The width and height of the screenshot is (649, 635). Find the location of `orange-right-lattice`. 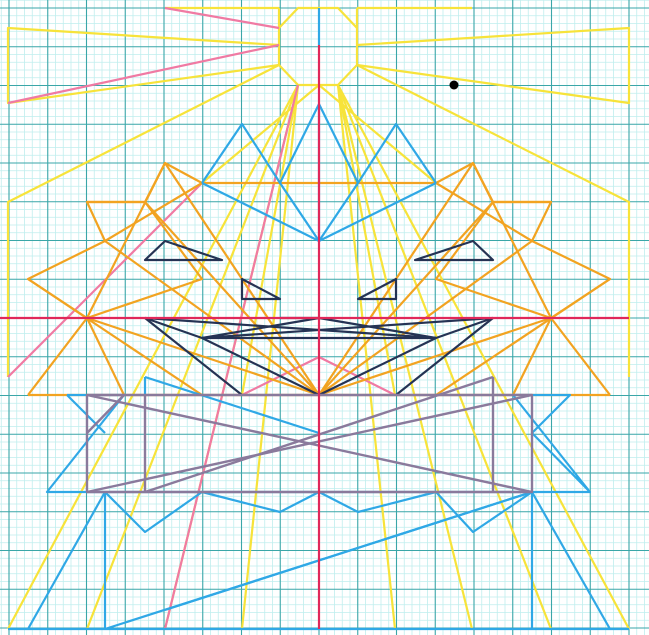

orange-right-lattice is located at coordinates (493, 260).